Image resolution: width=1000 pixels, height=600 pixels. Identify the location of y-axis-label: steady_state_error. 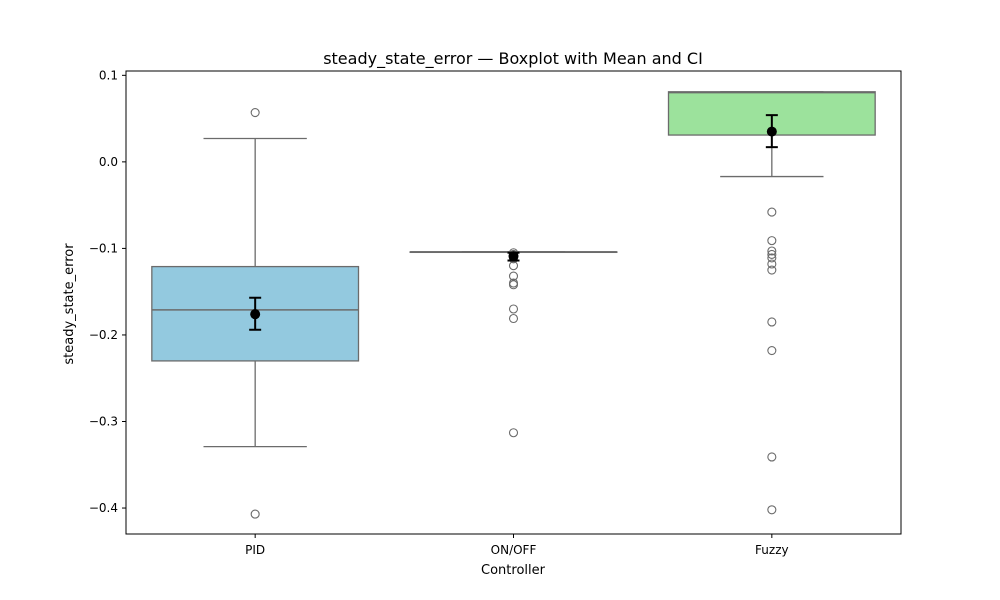
(69, 304).